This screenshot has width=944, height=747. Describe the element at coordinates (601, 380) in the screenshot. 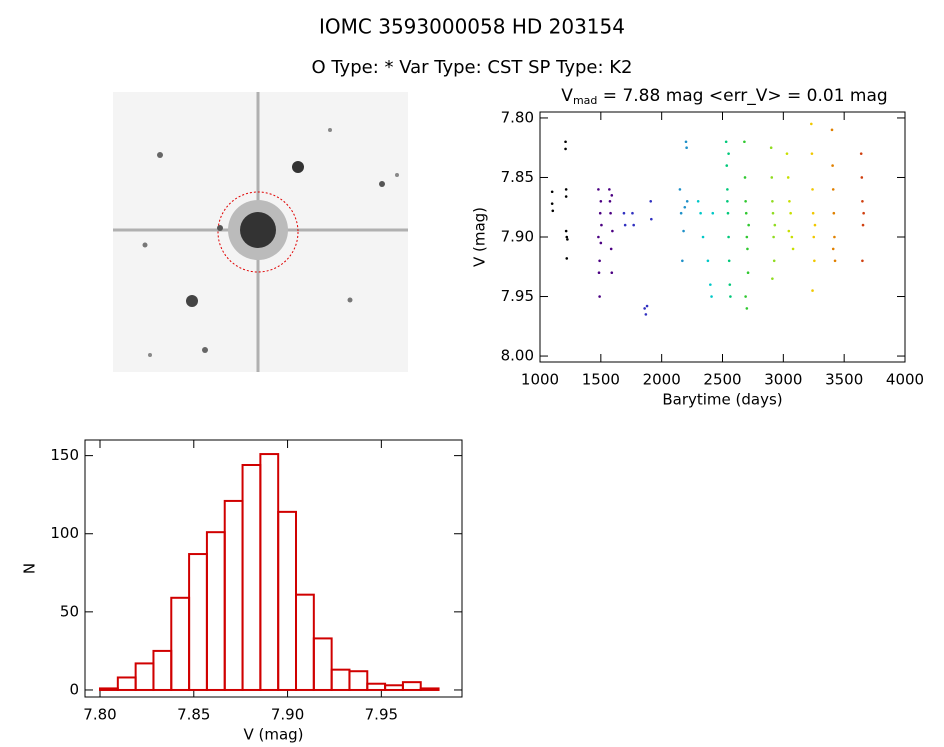

I see `x-tick-label: 1500` at that location.